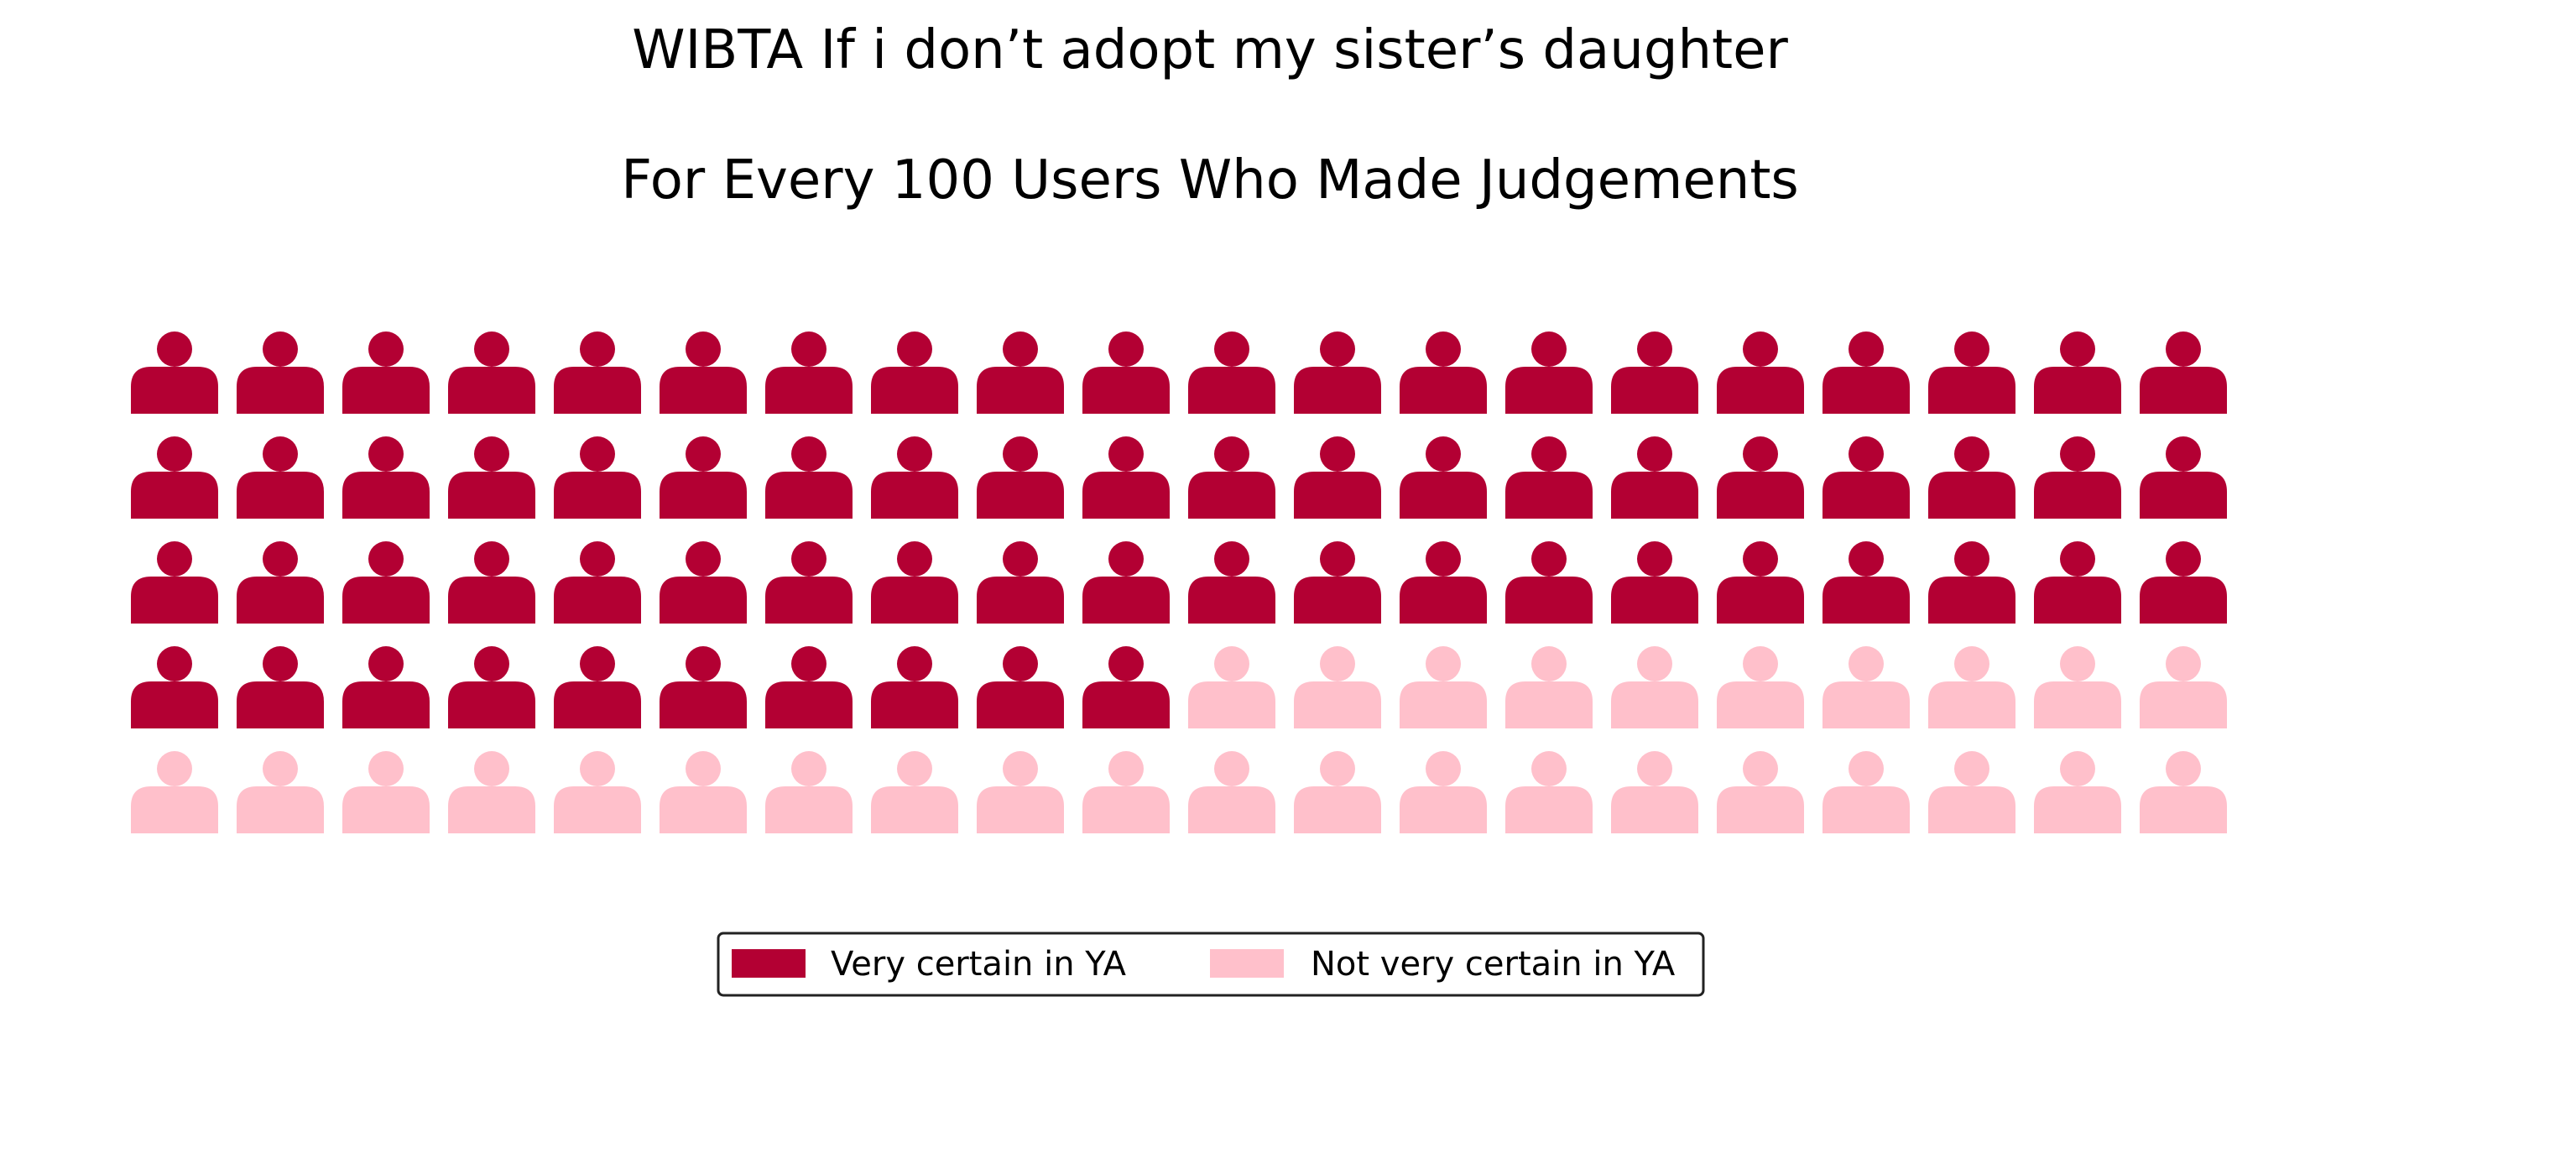 Image resolution: width=2576 pixels, height=1164 pixels. I want to click on legend-swatch-not-very-certain, so click(1247, 963).